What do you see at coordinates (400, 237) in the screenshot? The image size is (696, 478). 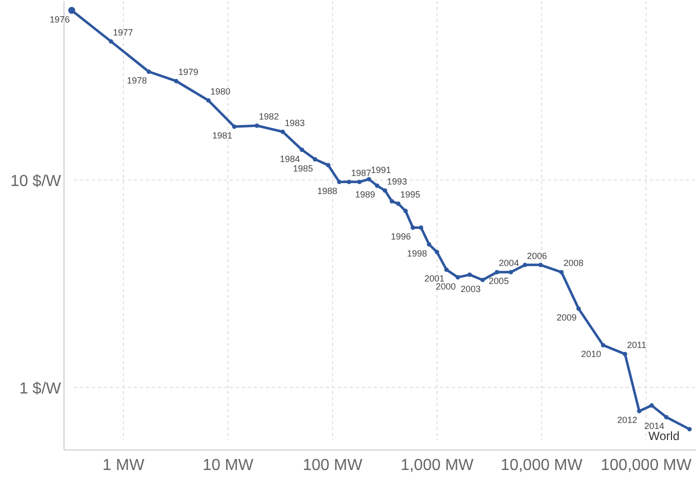 I see `annotation: 1996` at bounding box center [400, 237].